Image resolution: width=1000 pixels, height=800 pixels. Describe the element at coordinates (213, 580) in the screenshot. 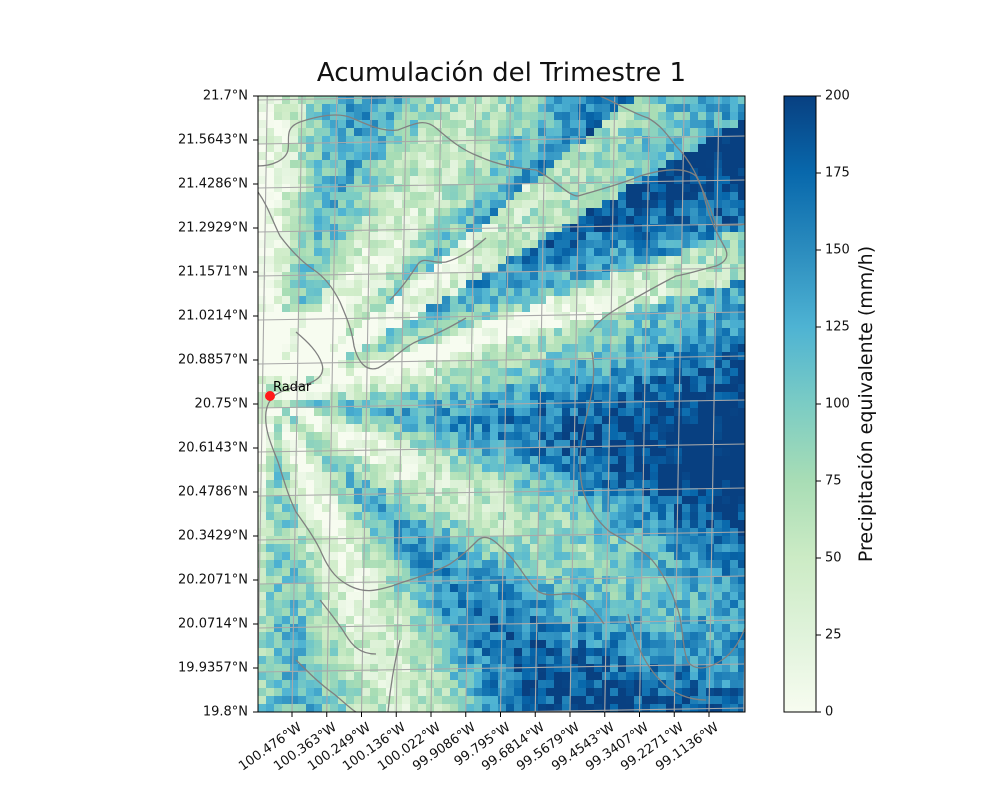

I see `lat-tick-label: 20.2071°N` at that location.